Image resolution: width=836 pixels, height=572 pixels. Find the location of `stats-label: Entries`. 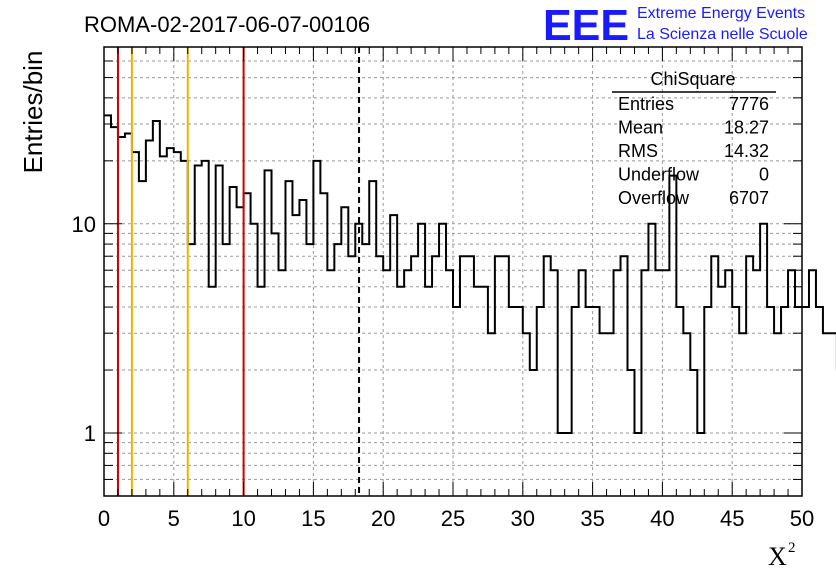

stats-label: Entries is located at coordinates (646, 104).